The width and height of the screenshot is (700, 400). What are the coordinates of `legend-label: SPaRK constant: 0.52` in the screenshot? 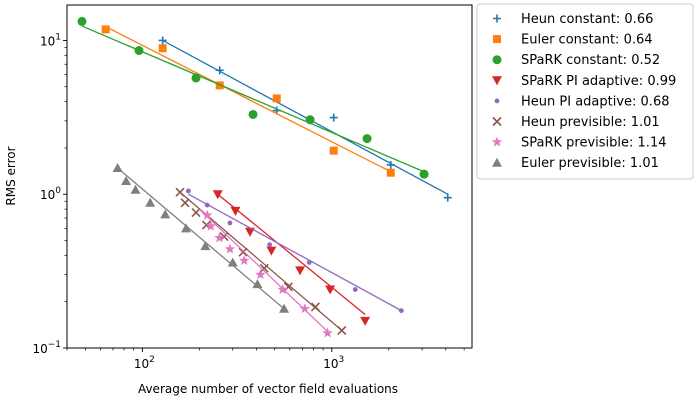 It's located at (590, 60).